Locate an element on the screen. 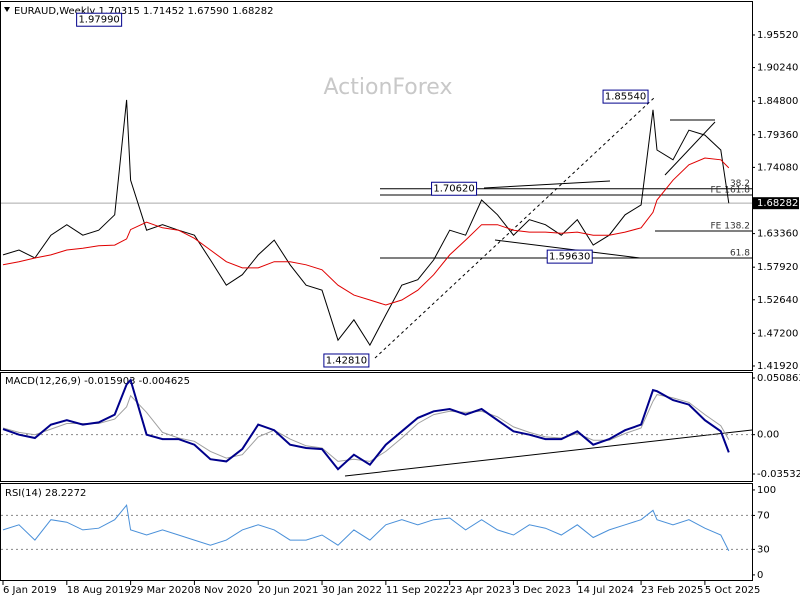 The width and height of the screenshot is (800, 600). y-tick-label: 1.47200 is located at coordinates (777, 333).